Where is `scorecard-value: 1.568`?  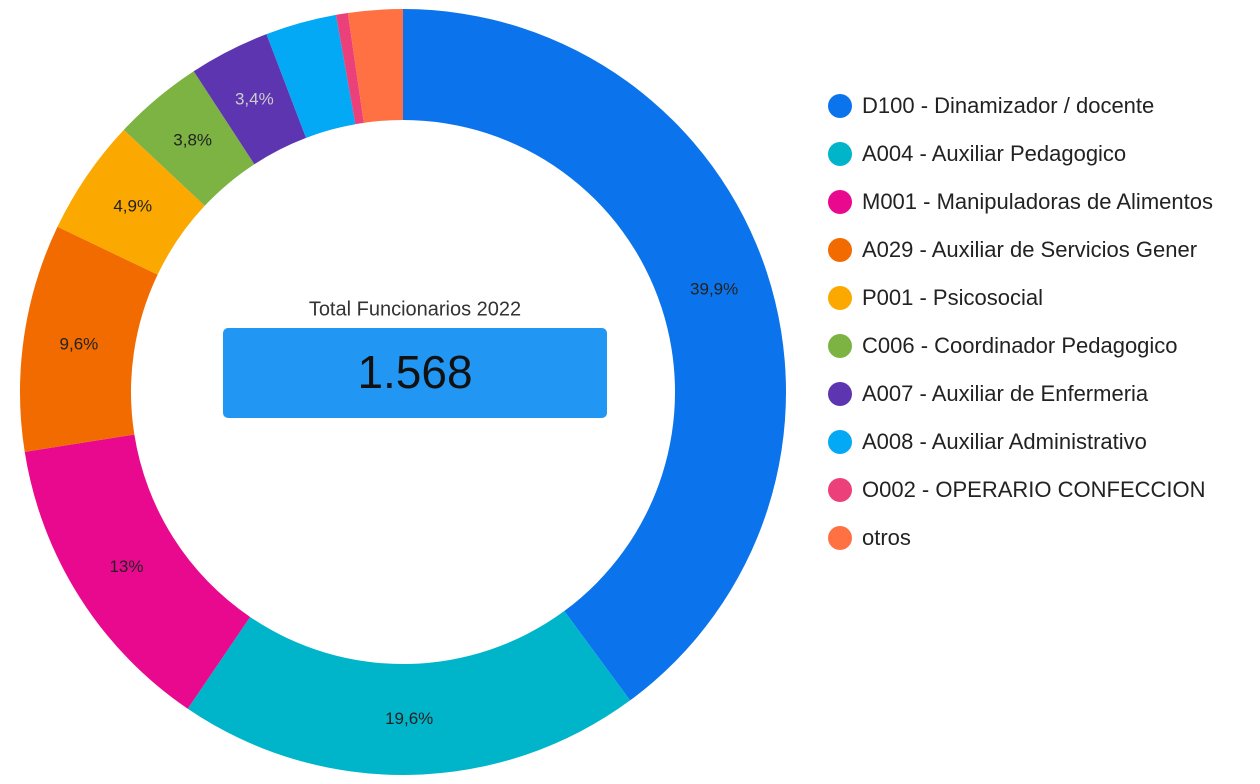
scorecard-value: 1.568 is located at coordinates (414, 372).